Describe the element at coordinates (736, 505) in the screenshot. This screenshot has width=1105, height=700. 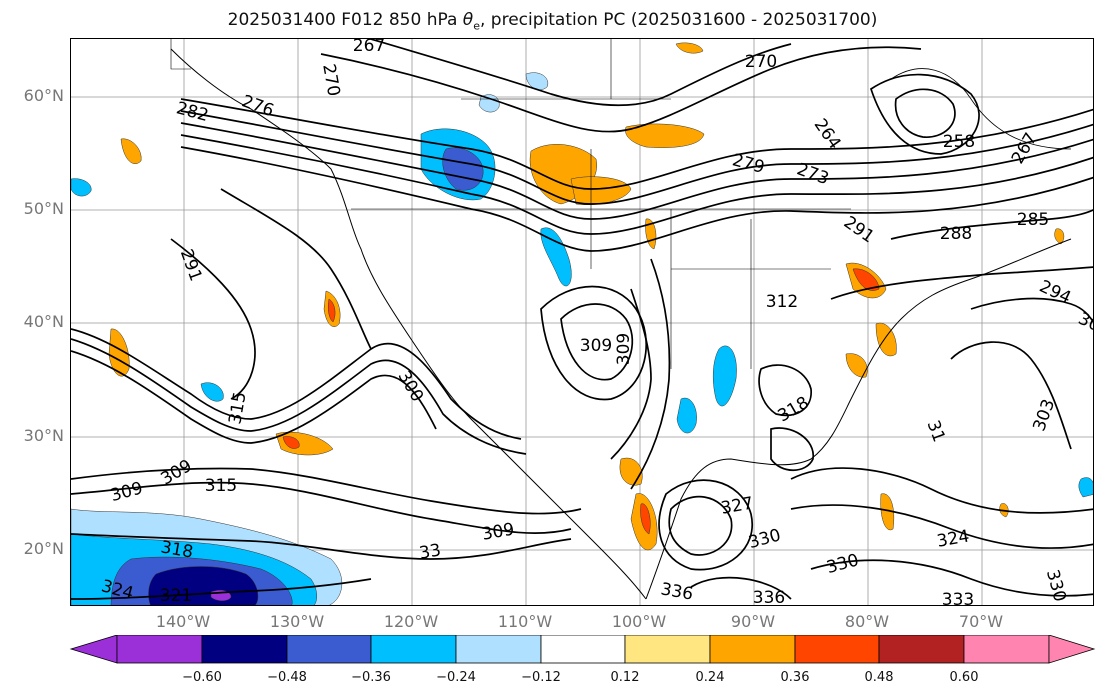
I see `contour-label: 327` at that location.